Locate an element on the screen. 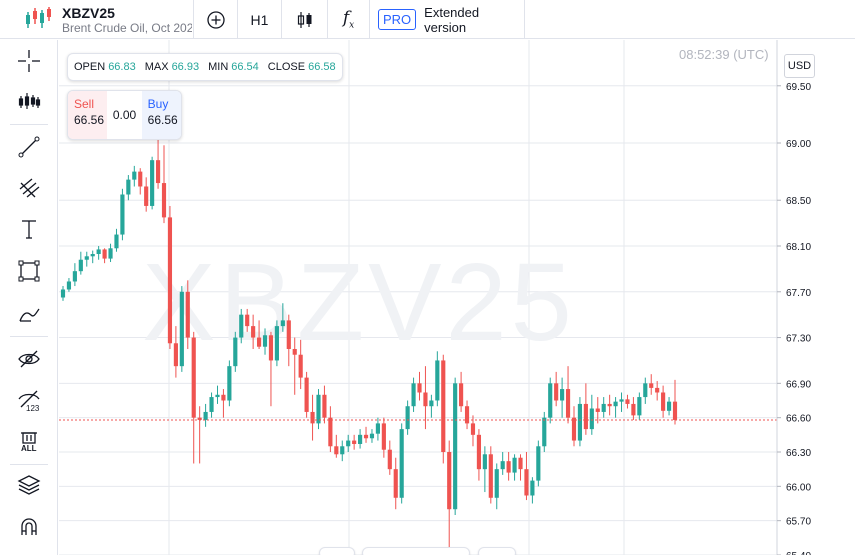 This screenshot has width=855, height=555. y-tick-label: 66.90 is located at coordinates (798, 384).